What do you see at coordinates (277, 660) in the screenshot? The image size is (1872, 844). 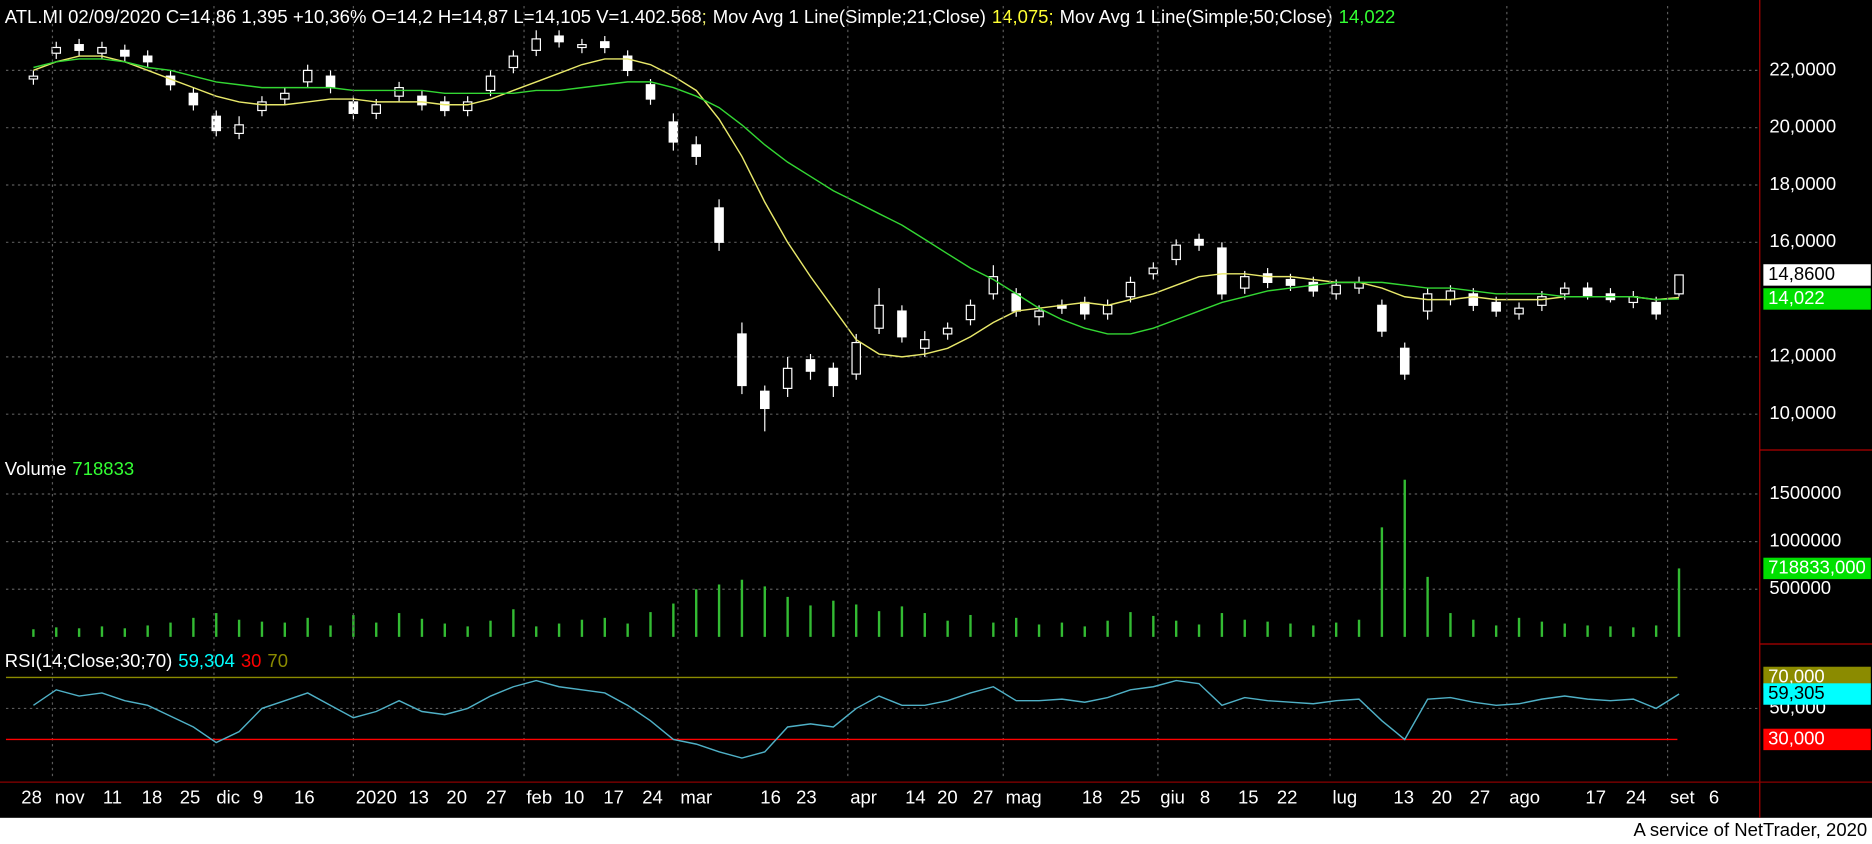 I see `level-label: 70` at bounding box center [277, 660].